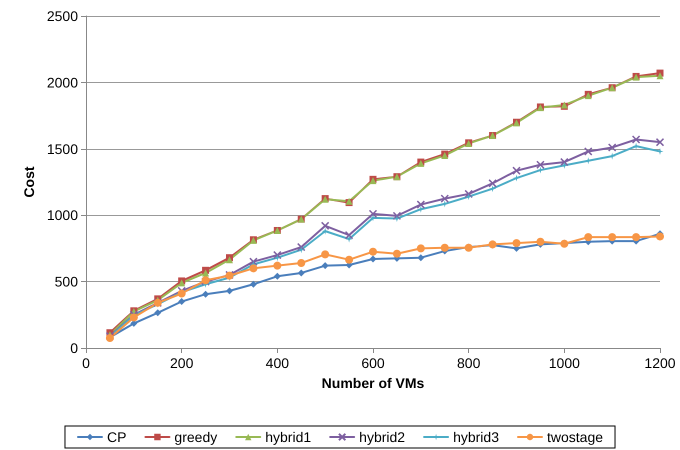 The height and width of the screenshot is (450, 680). What do you see at coordinates (373, 383) in the screenshot?
I see `x-axis-title: Number of VMs` at bounding box center [373, 383].